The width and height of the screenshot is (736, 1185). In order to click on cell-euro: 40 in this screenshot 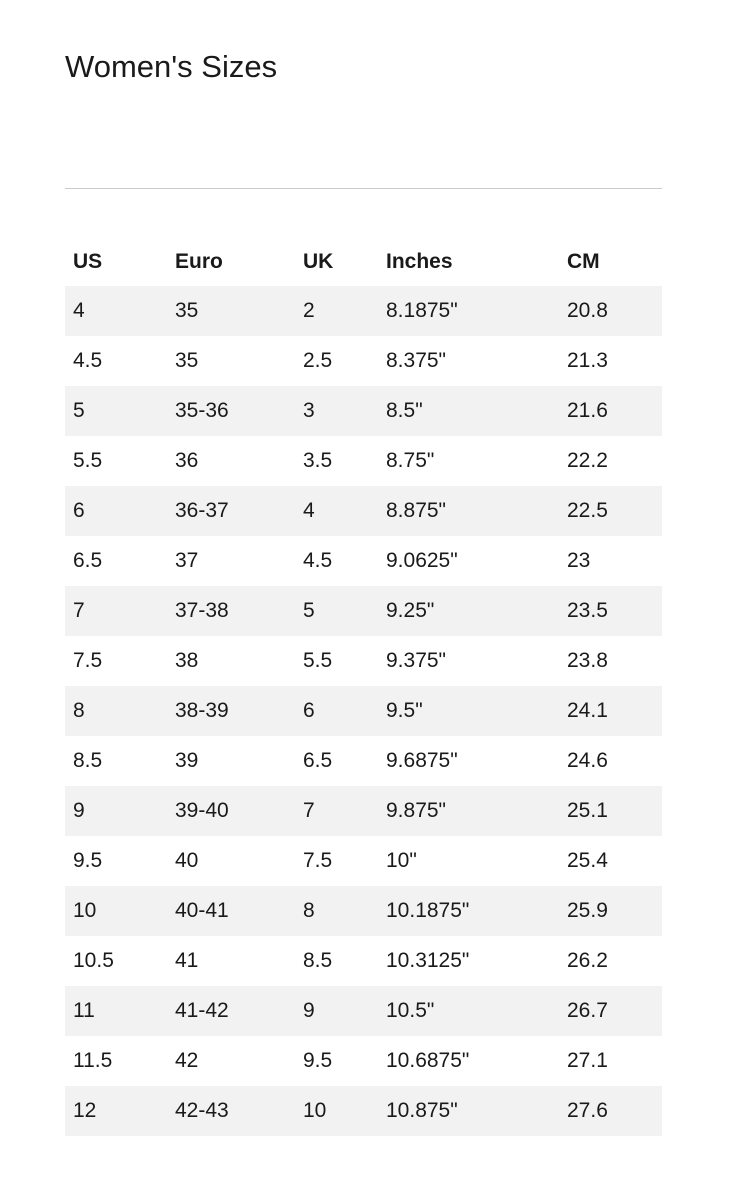, I will do `click(187, 860)`.